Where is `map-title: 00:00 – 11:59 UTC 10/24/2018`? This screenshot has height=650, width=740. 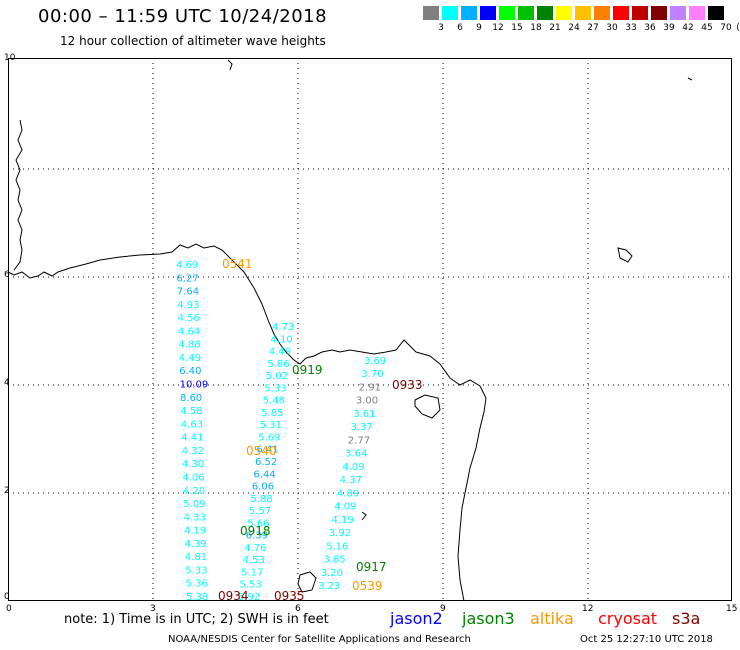 map-title: 00:00 – 11:59 UTC 10/24/2018 is located at coordinates (183, 16).